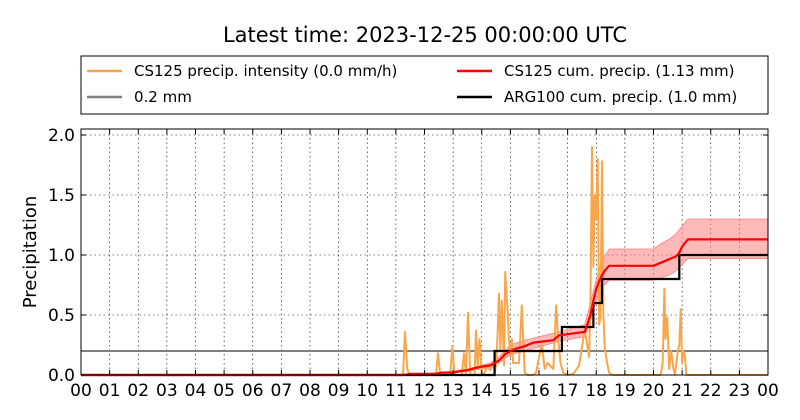 Image resolution: width=800 pixels, height=420 pixels. Describe the element at coordinates (367, 391) in the screenshot. I see `x-tick-label: 10` at that location.